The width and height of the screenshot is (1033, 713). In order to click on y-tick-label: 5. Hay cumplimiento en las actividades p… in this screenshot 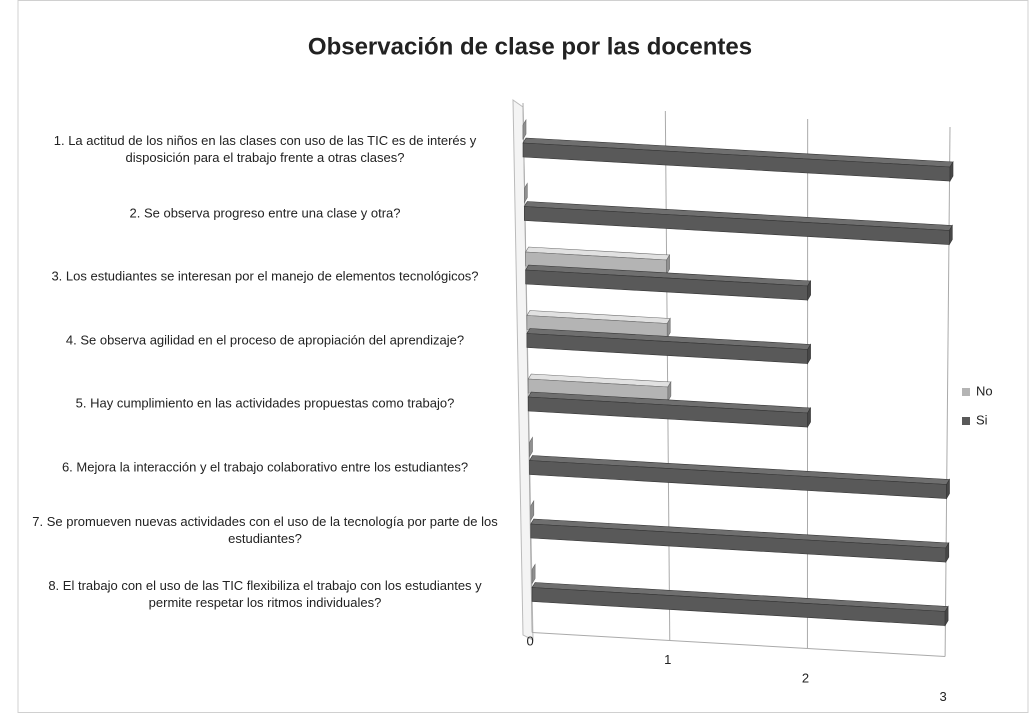, I will do `click(265, 403)`.